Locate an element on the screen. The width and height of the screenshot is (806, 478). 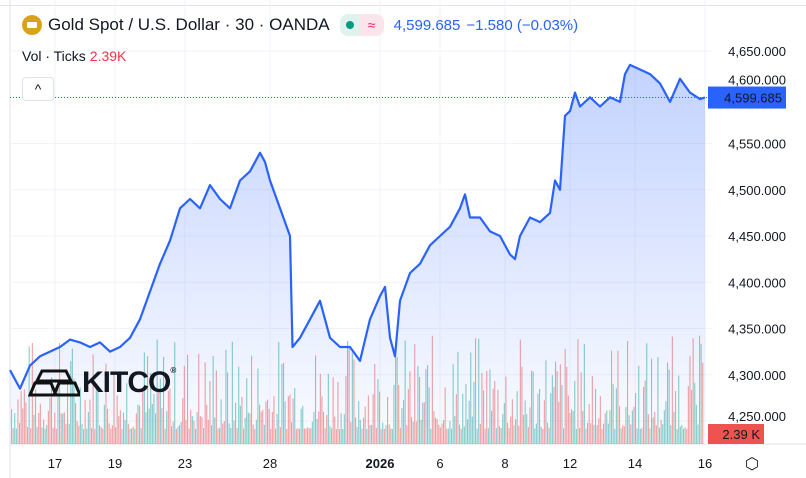
last-price: 4,599.685 is located at coordinates (427, 25).